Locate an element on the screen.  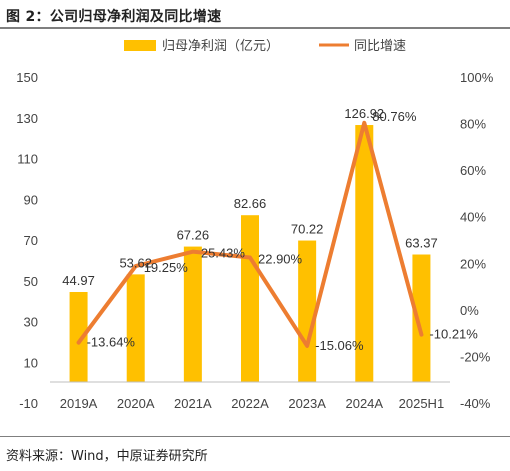
legend-bar-label: 归母净利润（亿元） is located at coordinates (220, 46).